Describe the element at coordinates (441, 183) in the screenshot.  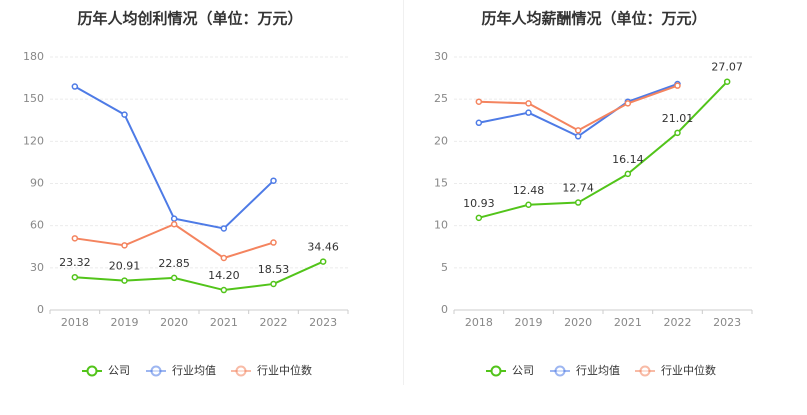
I see `y-tick-label: 15` at that location.